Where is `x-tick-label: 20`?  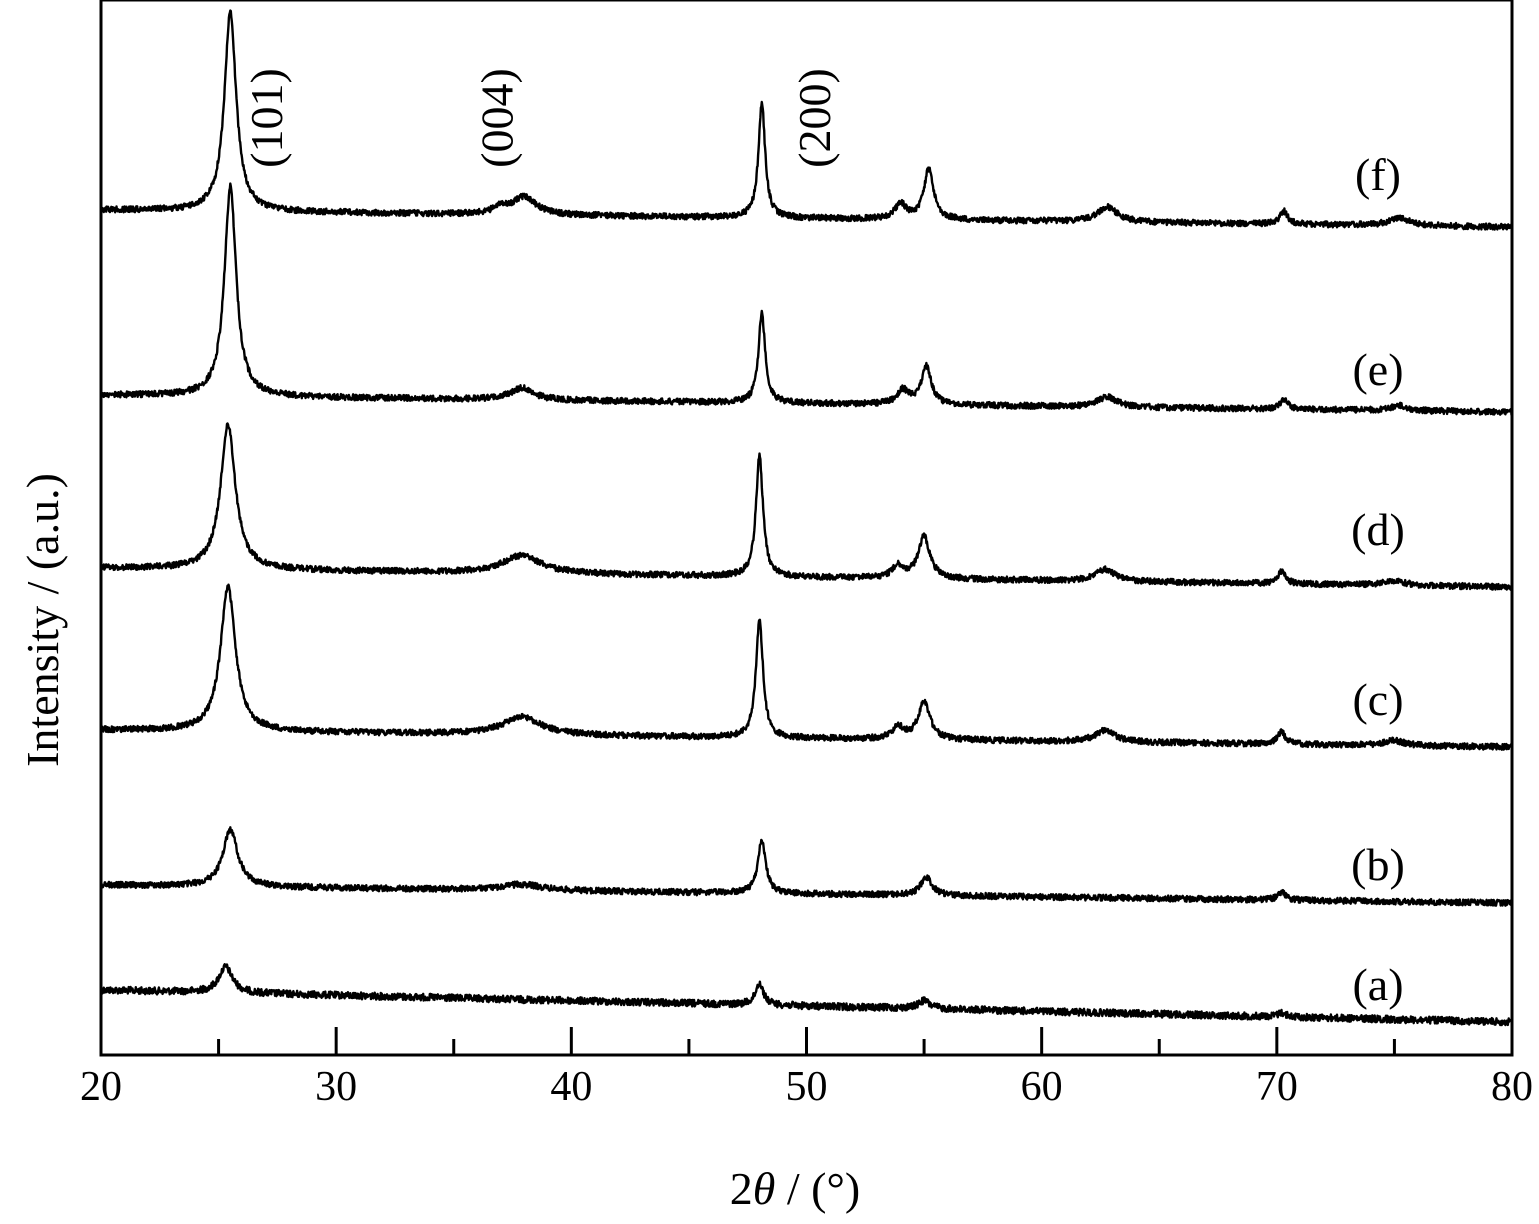 x-tick-label: 20 is located at coordinates (101, 1087).